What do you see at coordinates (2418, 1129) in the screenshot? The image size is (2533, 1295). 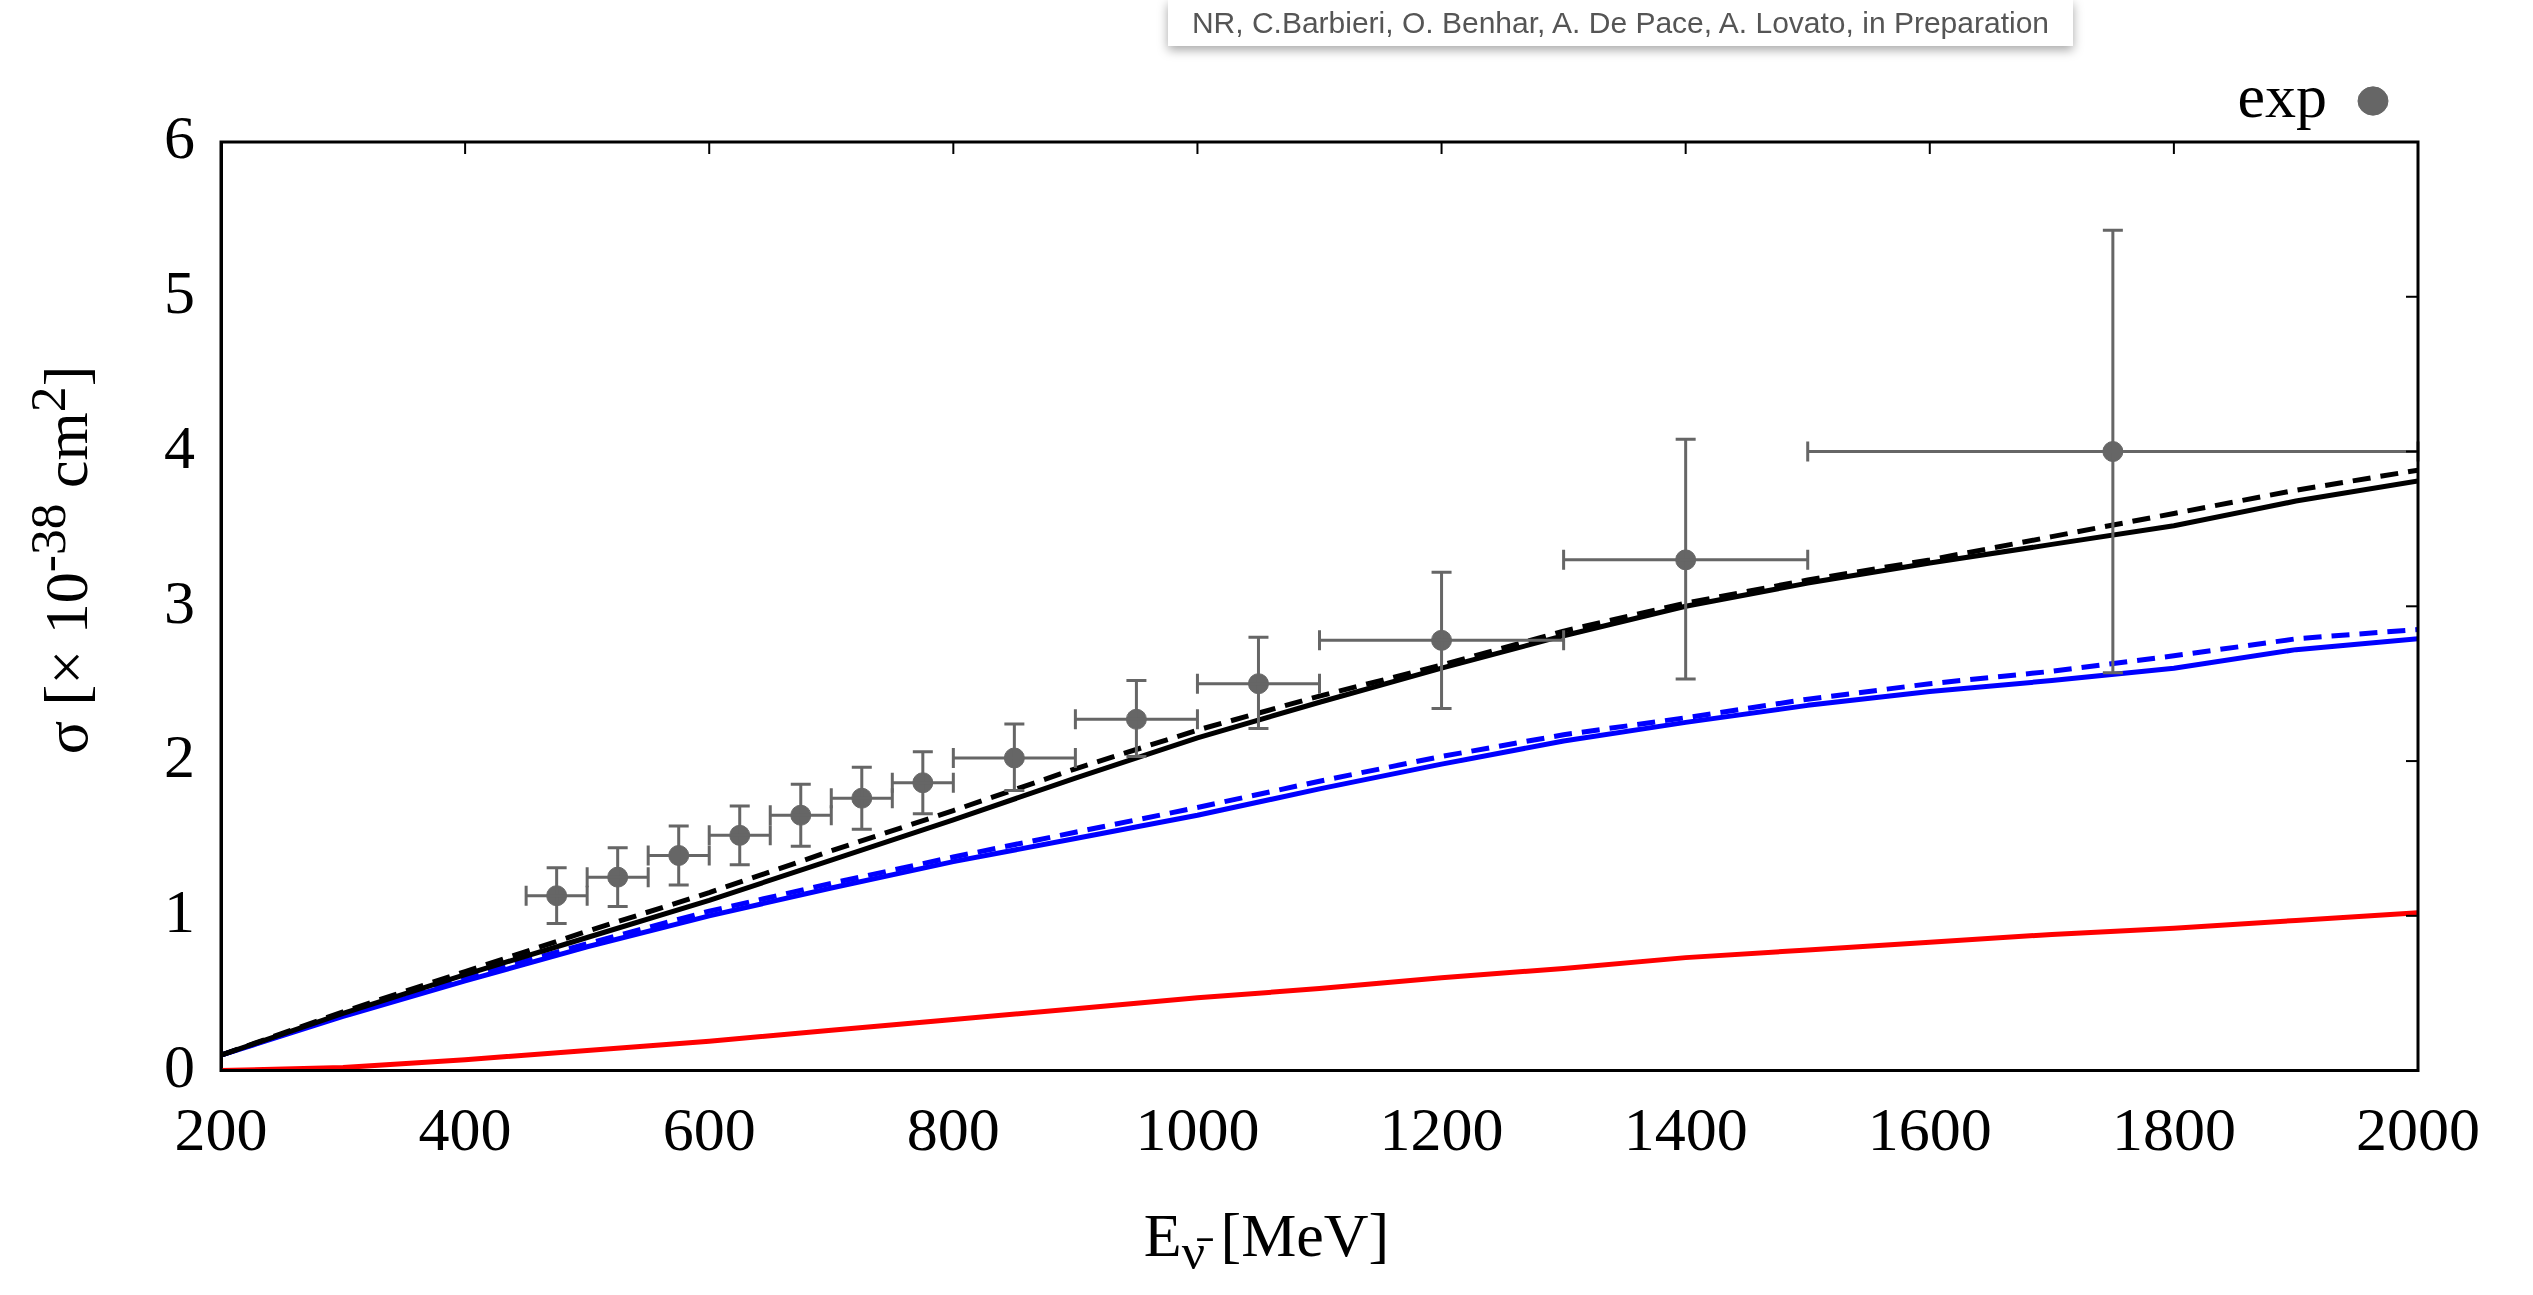 I see `x-tick-label: 2000` at bounding box center [2418, 1129].